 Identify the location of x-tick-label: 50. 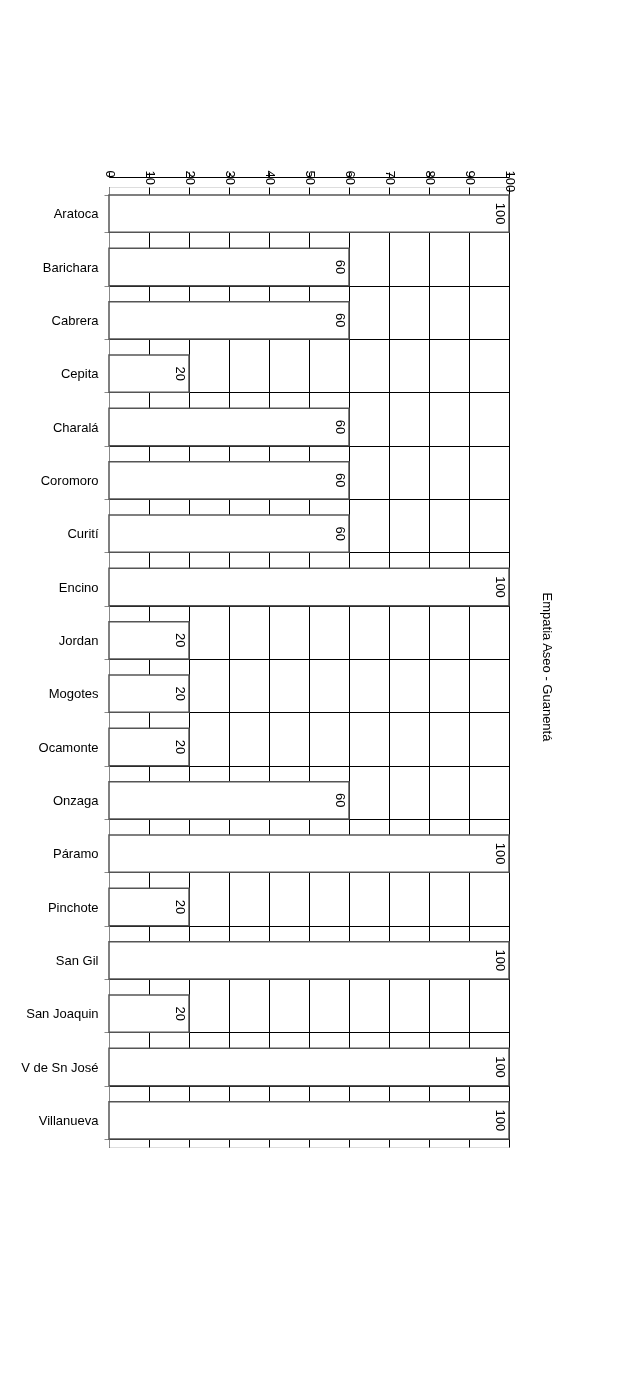
(310, 177).